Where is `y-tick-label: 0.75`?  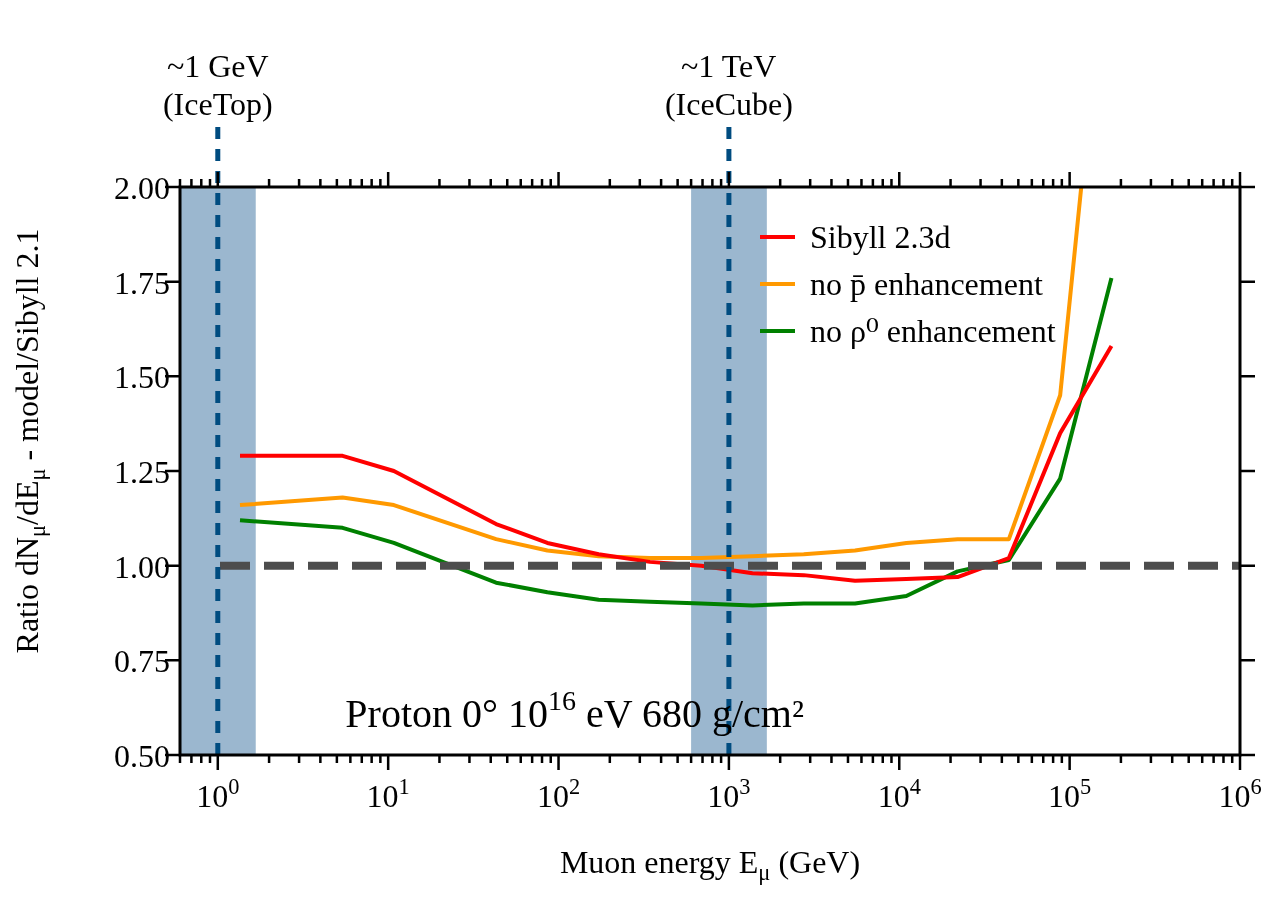
y-tick-label: 0.75 is located at coordinates (142, 661).